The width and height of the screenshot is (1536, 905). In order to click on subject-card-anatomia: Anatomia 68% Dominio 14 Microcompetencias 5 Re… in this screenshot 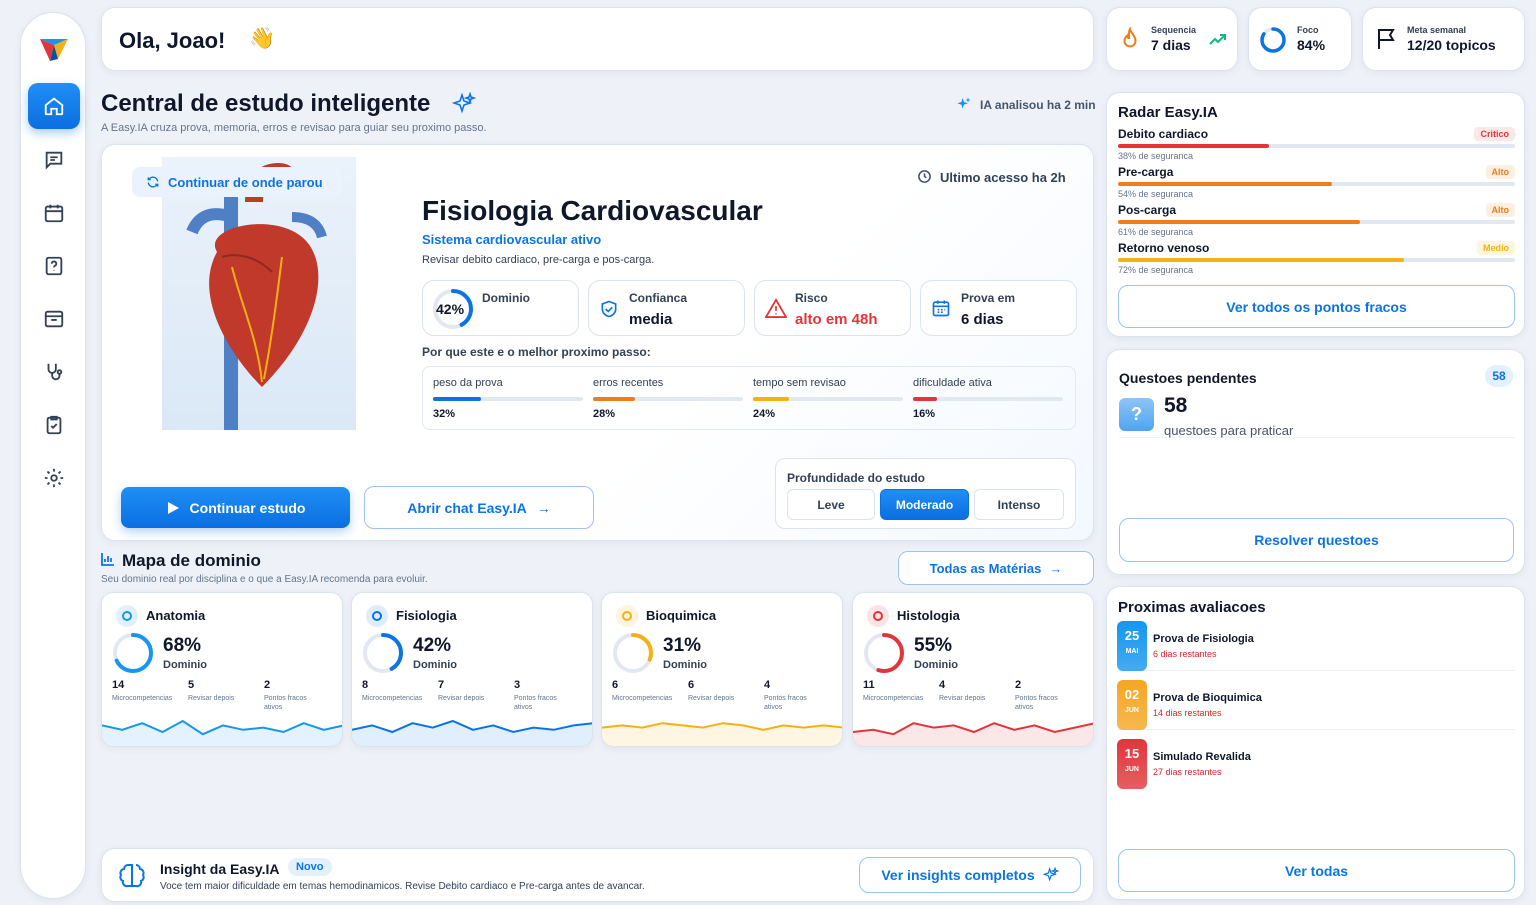, I will do `click(222, 669)`.